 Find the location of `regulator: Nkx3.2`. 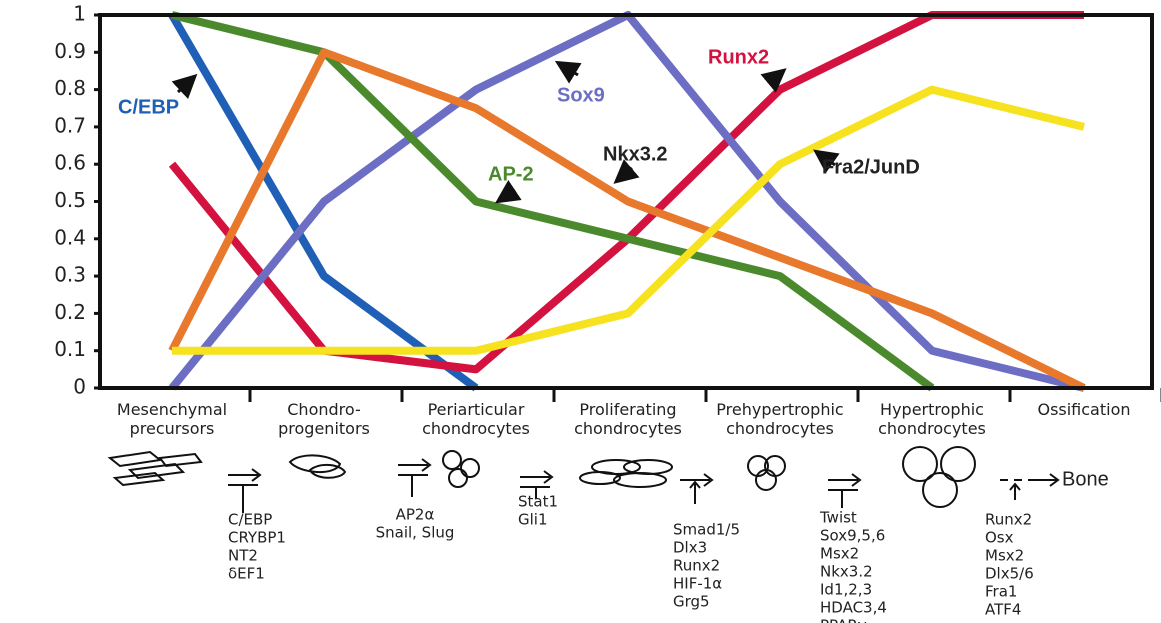

regulator: Nkx3.2 is located at coordinates (846, 572).